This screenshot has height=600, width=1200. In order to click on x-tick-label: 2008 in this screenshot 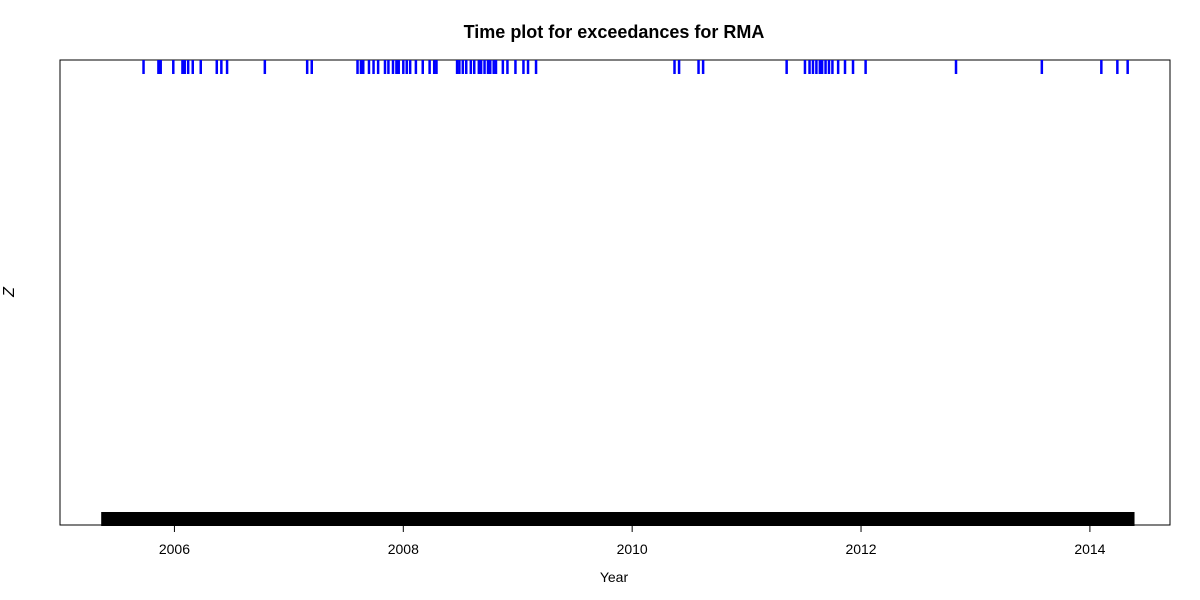, I will do `click(403, 549)`.